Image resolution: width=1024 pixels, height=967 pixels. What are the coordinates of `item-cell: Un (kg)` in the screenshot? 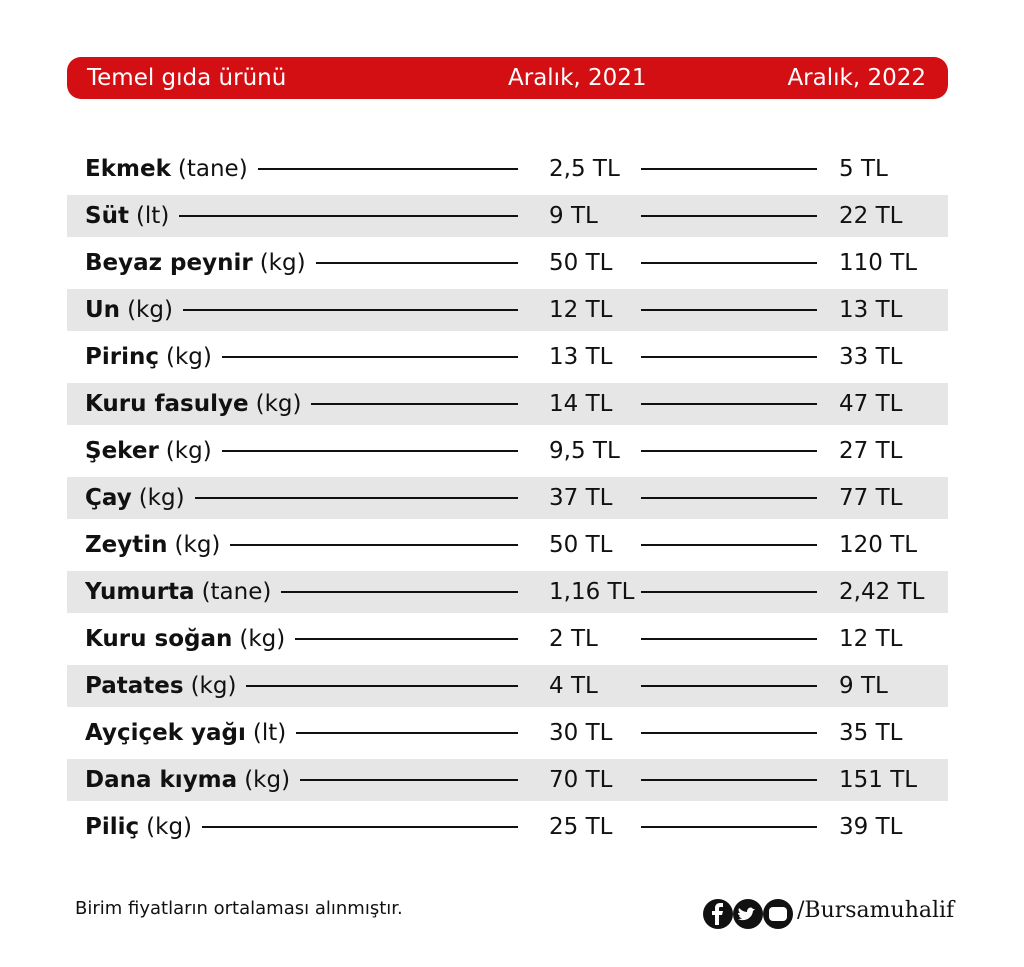 It's located at (301, 310).